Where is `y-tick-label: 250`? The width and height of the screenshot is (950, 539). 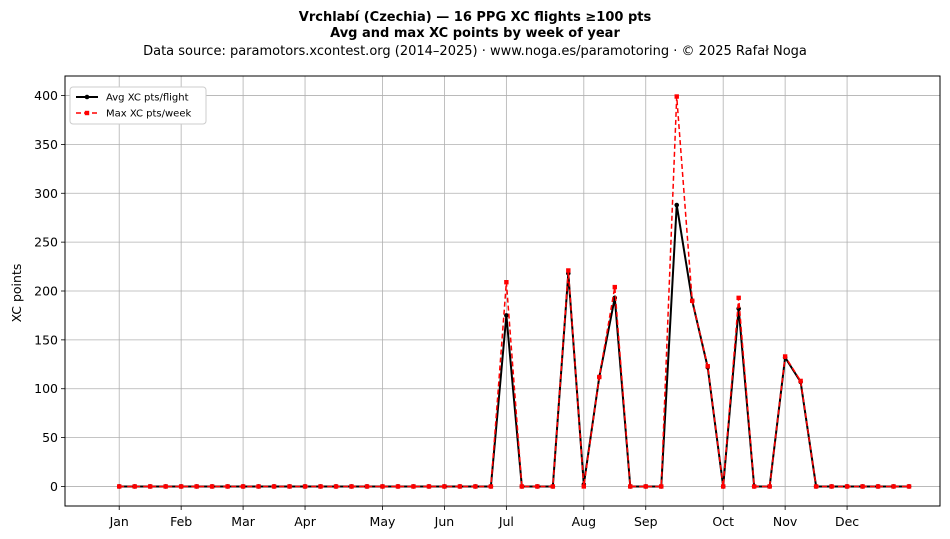 y-tick-label: 250 is located at coordinates (46, 242).